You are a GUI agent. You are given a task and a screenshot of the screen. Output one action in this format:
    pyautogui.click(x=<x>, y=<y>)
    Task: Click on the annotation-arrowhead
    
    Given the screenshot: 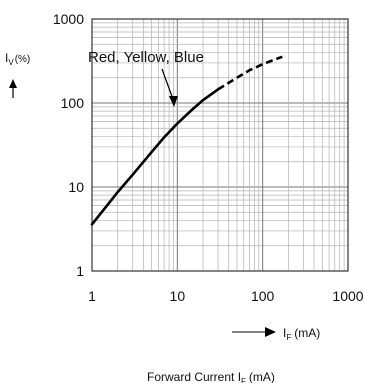 What is the action you would take?
    pyautogui.click(x=173, y=101)
    